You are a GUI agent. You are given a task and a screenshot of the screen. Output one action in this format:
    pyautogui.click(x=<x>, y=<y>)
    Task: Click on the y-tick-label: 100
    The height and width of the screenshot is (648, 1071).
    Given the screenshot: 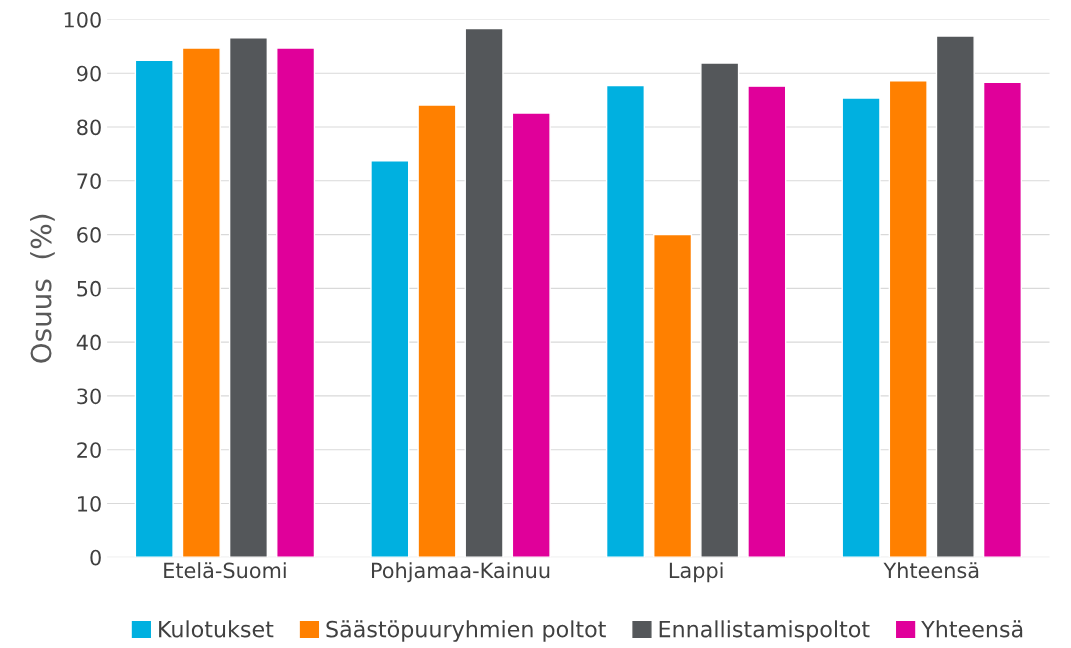 What is the action you would take?
    pyautogui.click(x=82, y=19)
    